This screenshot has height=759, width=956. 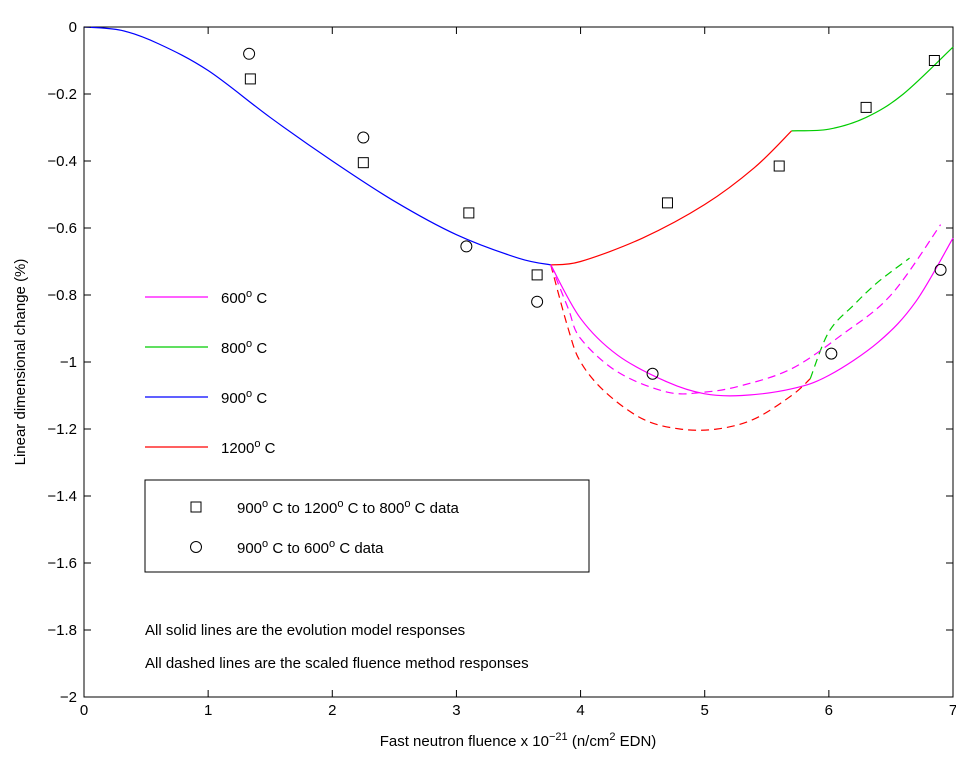 I want to click on legend-circle-icon, so click(x=196, y=547).